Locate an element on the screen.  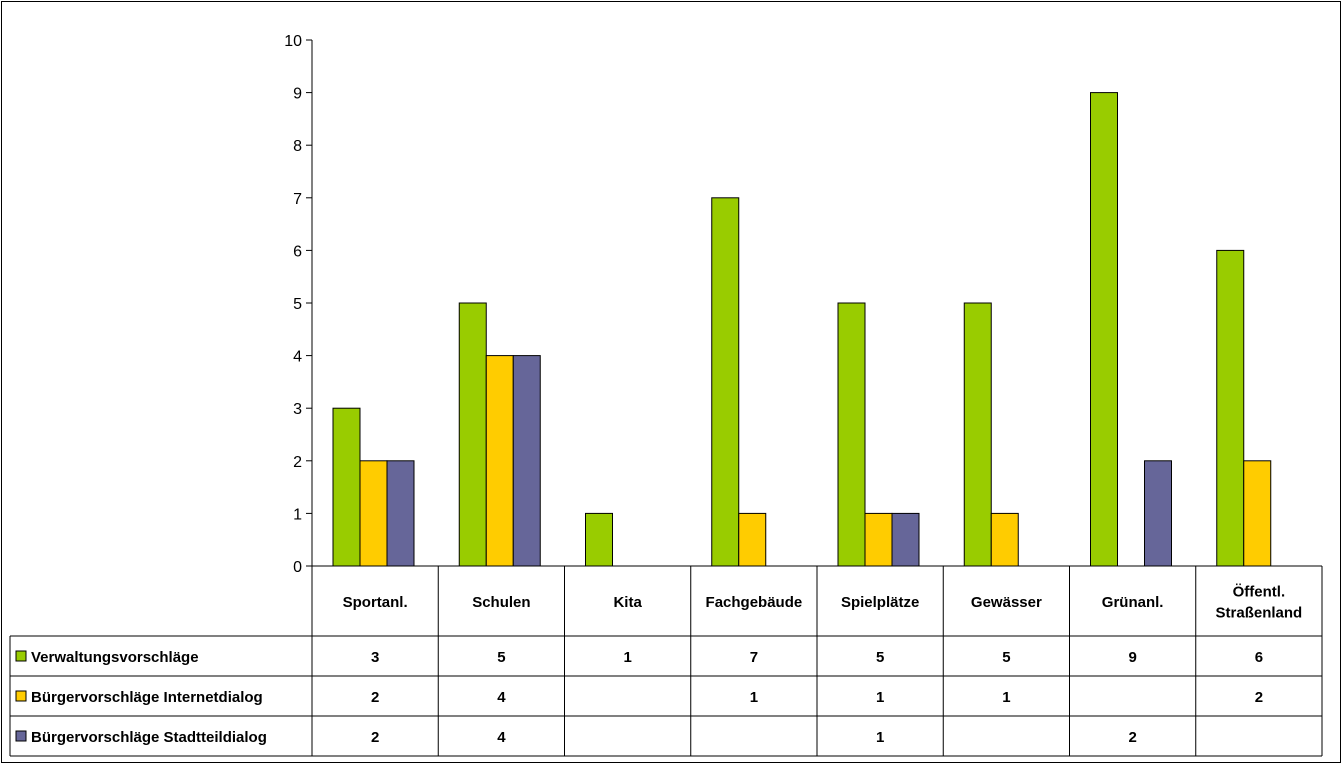
category-label: Straßenland is located at coordinates (1259, 613).